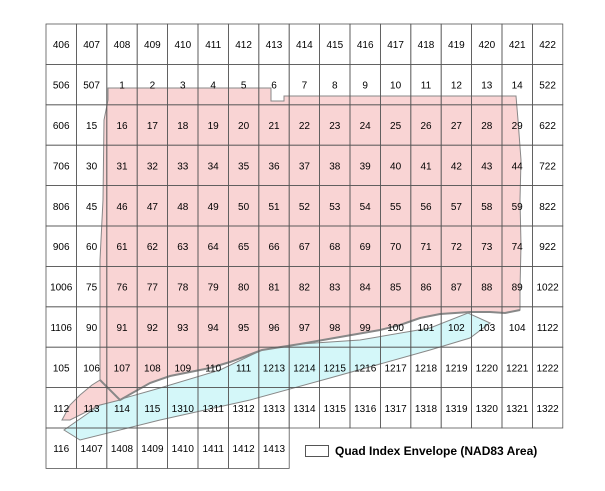  Describe the element at coordinates (456, 328) in the screenshot. I see `quad-label: 102` at that location.